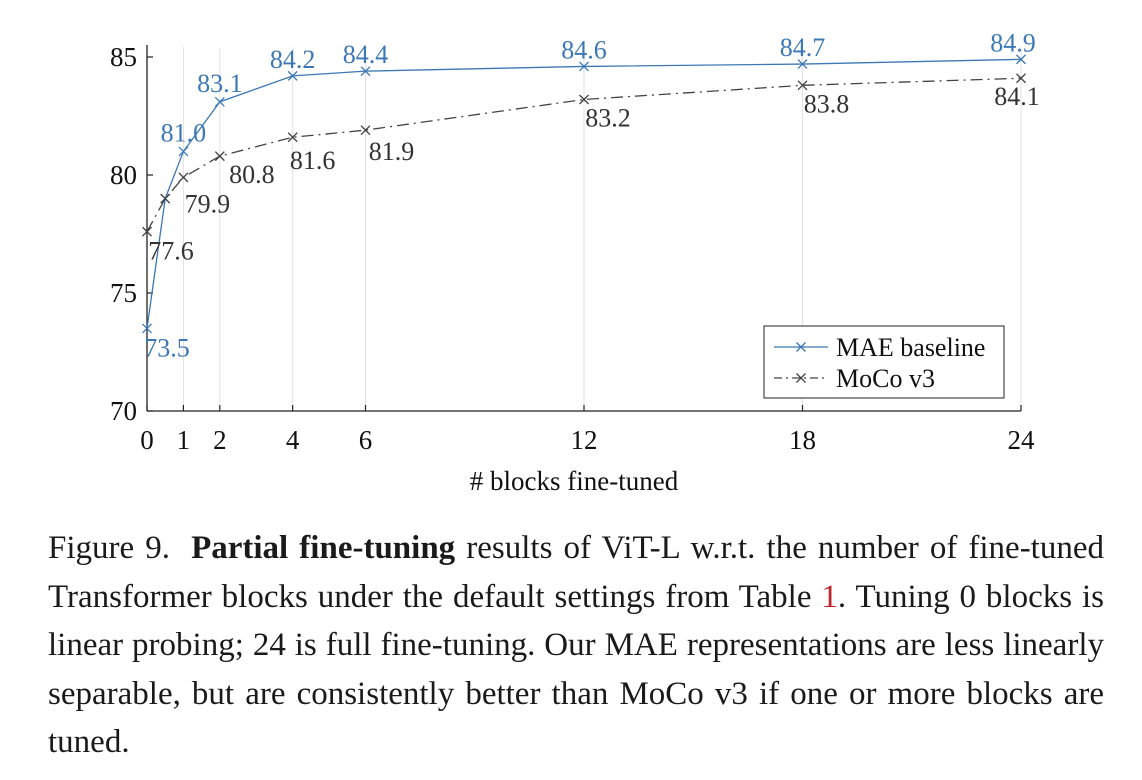  I want to click on x-tick-label-24: 24, so click(1022, 440).